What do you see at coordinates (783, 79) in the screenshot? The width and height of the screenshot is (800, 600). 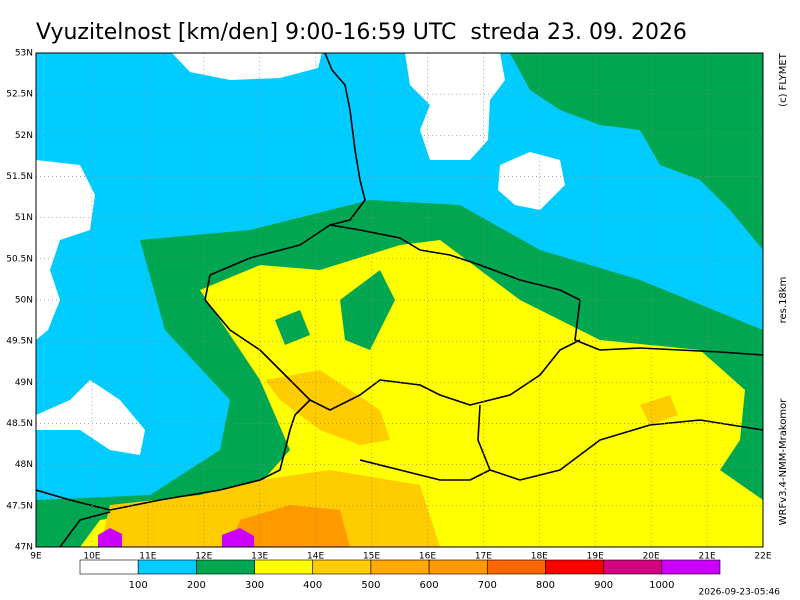 I see `credits: (c) FLYMET` at bounding box center [783, 79].